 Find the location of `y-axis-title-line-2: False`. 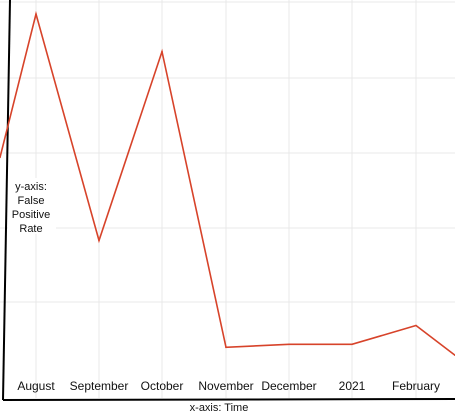

y-axis-title-line-2: False is located at coordinates (31, 201).